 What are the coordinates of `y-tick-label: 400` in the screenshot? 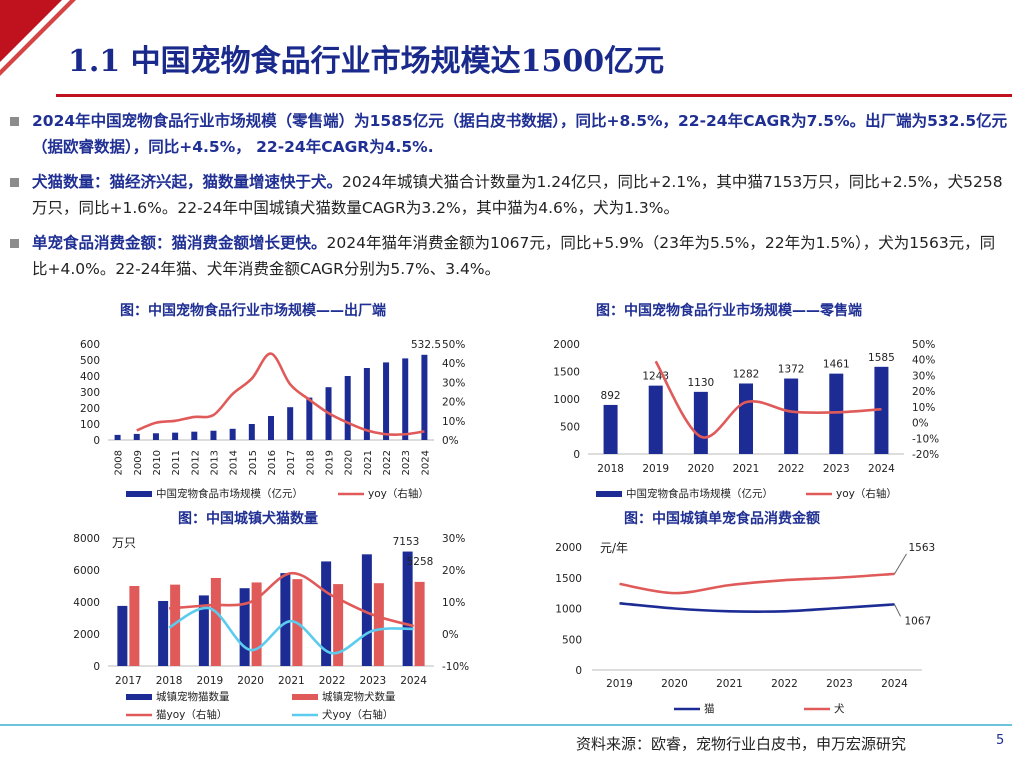 It's located at (90, 377).